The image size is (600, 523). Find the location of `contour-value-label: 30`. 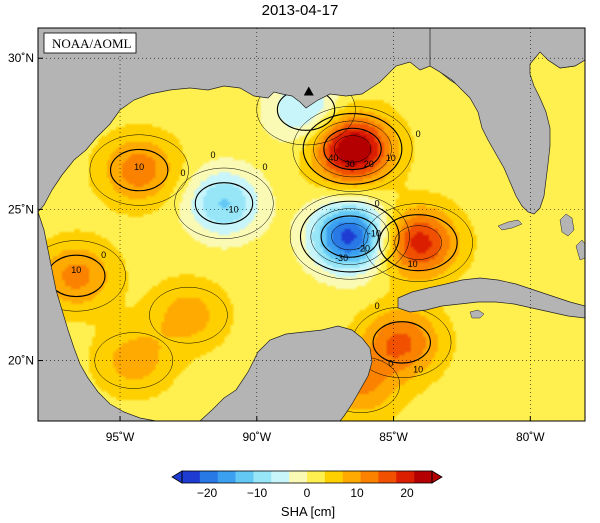

contour-value-label: 30 is located at coordinates (350, 164).